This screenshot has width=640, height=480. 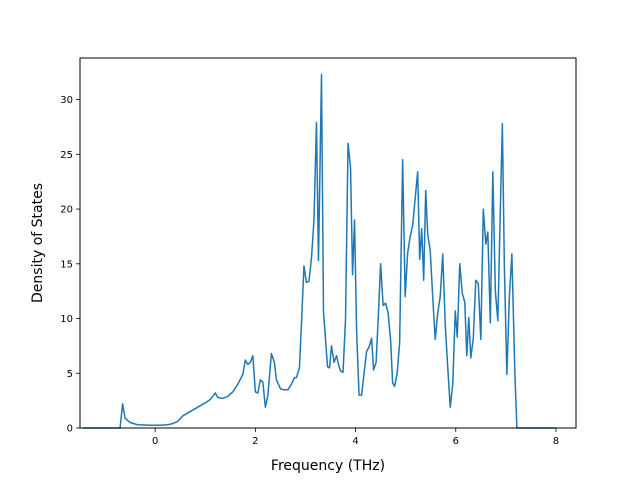 What do you see at coordinates (556, 441) in the screenshot?
I see `x-tick-label: 8` at bounding box center [556, 441].